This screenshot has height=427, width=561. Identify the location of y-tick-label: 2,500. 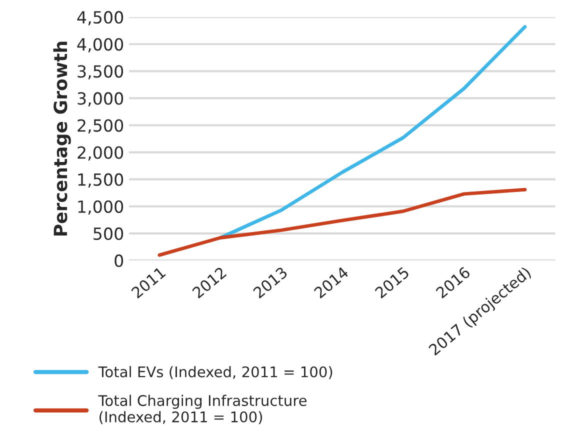
(101, 126).